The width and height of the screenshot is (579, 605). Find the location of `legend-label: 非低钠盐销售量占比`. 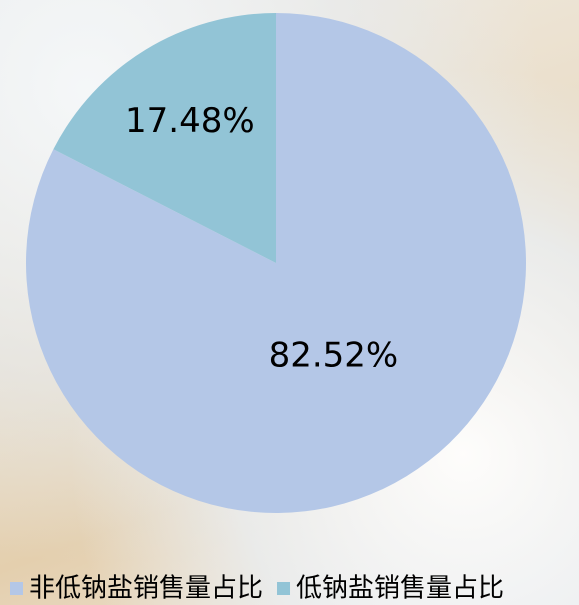

legend-label: 非低钠盐销售量占比 is located at coordinates (146, 589).